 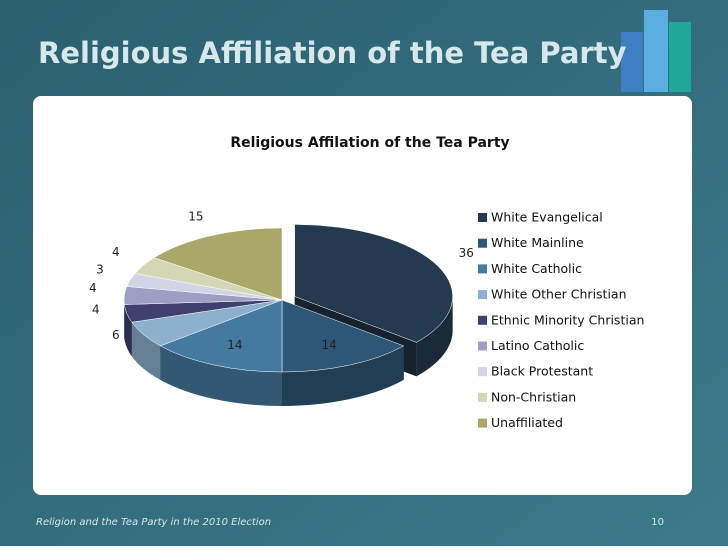 I want to click on chart-title: Religious Affilation of the Tea Party, so click(x=369, y=143).